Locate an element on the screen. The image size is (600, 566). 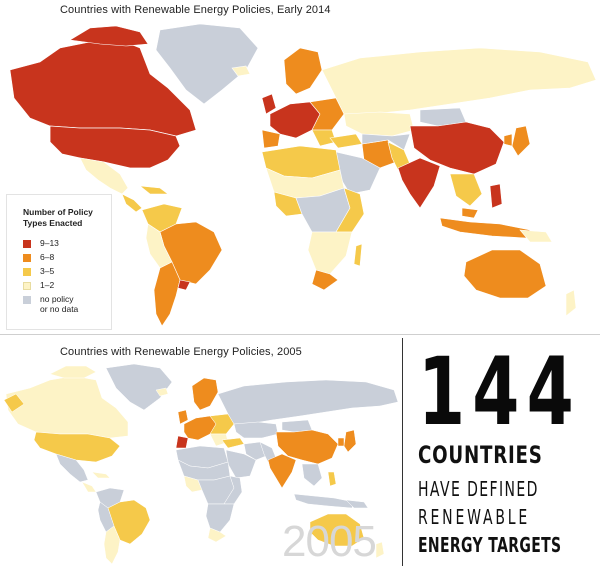
region-iran is located at coordinates (255, 451).